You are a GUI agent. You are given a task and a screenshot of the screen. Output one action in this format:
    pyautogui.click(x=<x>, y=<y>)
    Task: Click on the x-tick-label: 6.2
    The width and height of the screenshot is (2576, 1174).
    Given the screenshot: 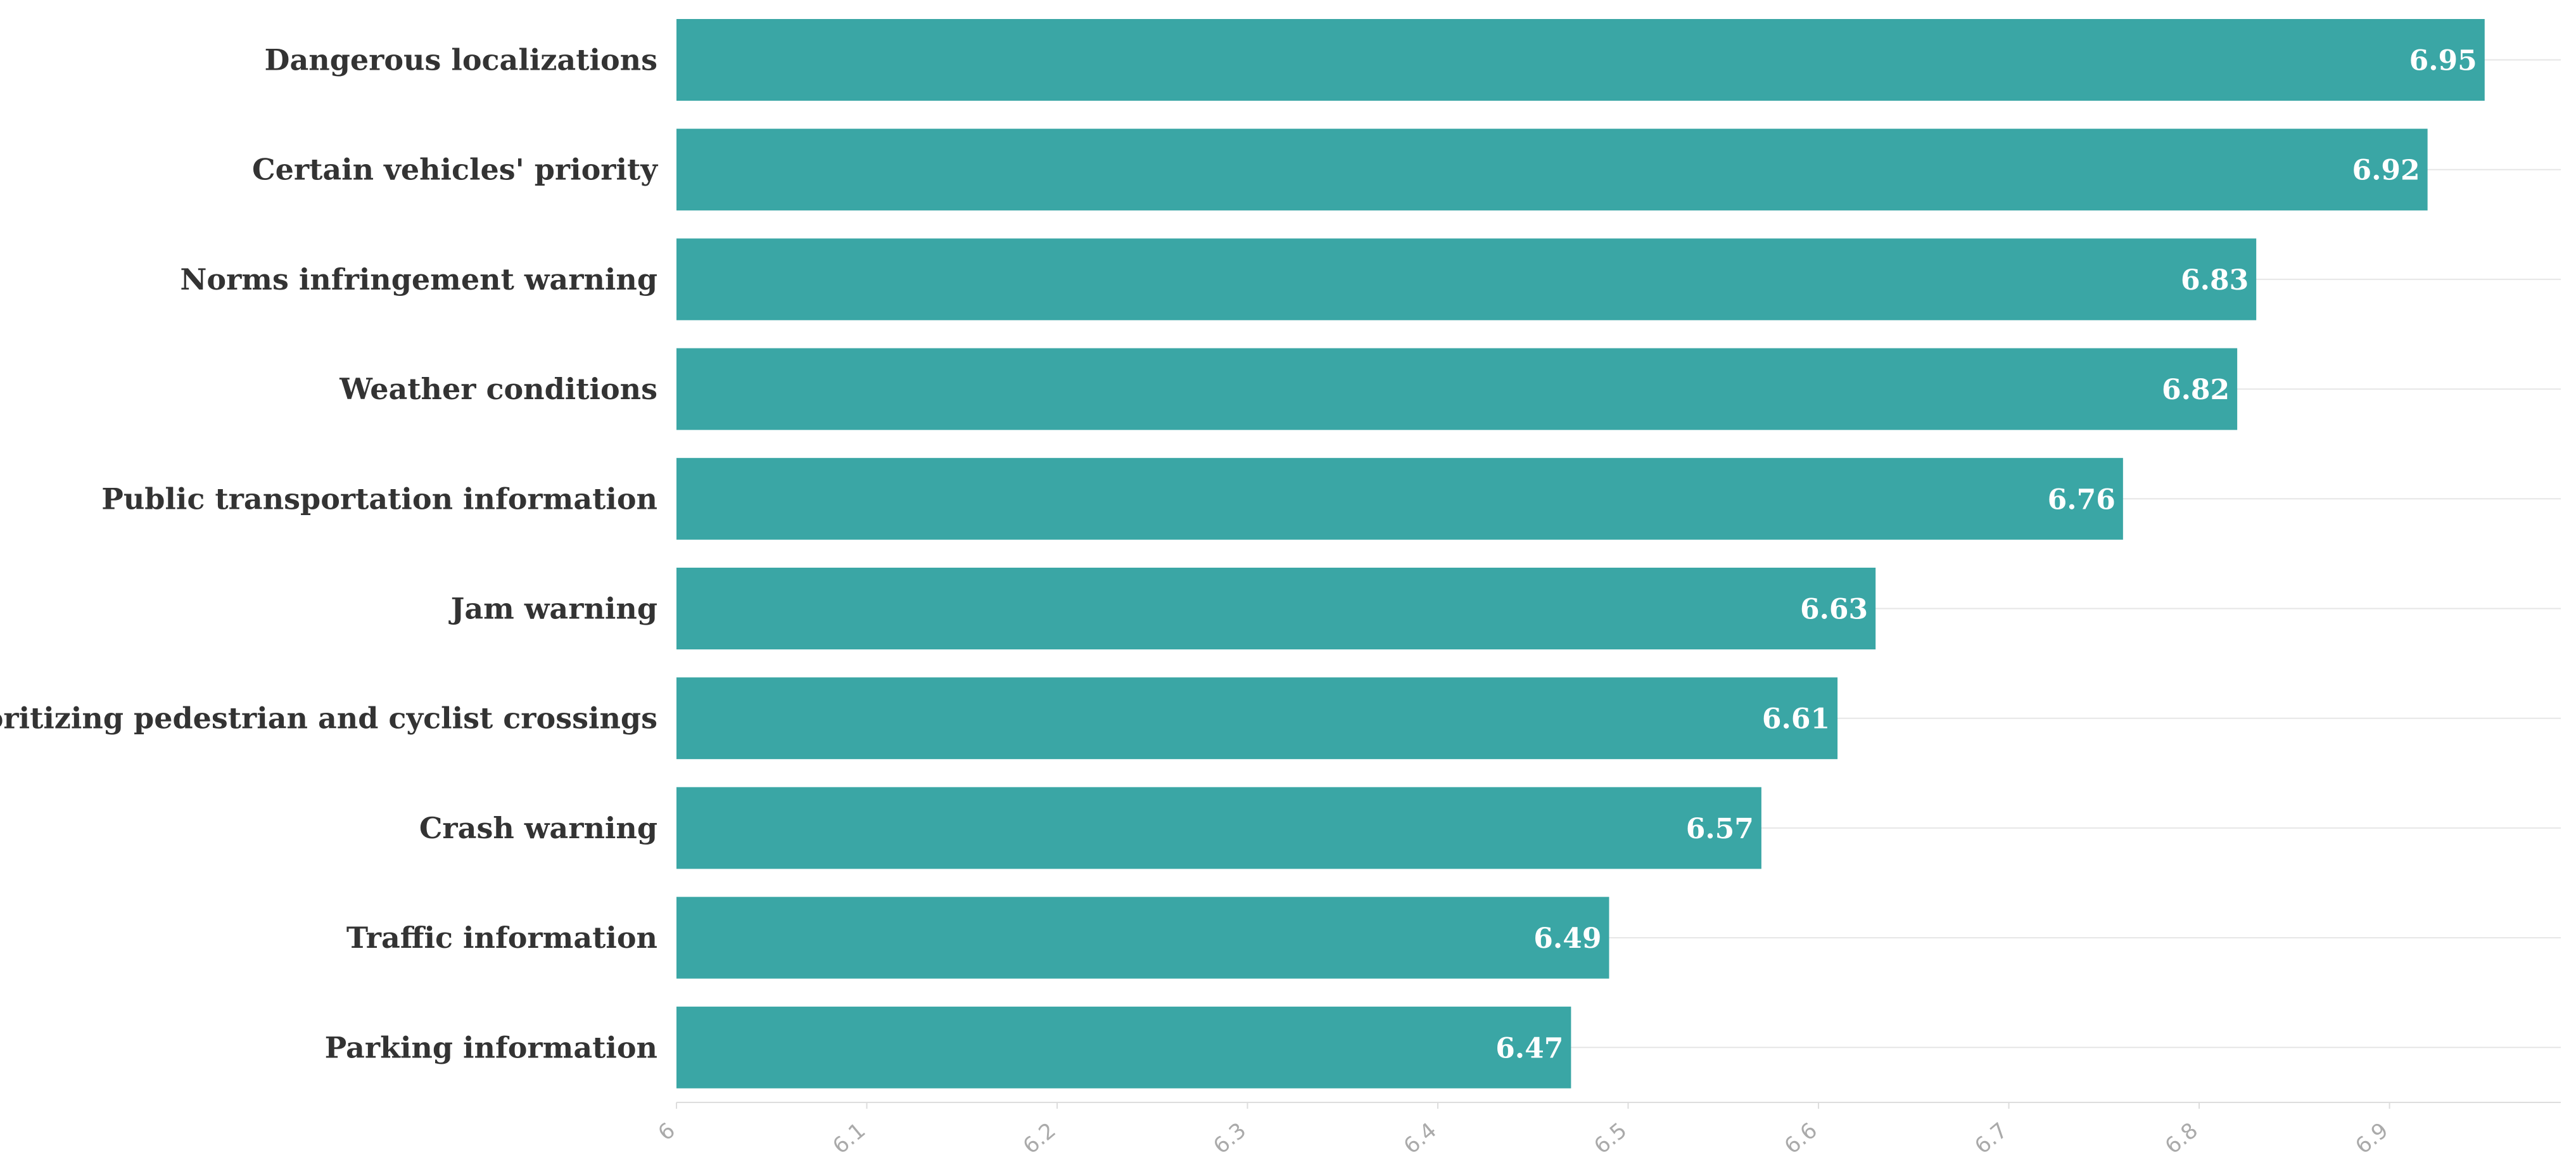 What is the action you would take?
    pyautogui.click(x=1039, y=1139)
    